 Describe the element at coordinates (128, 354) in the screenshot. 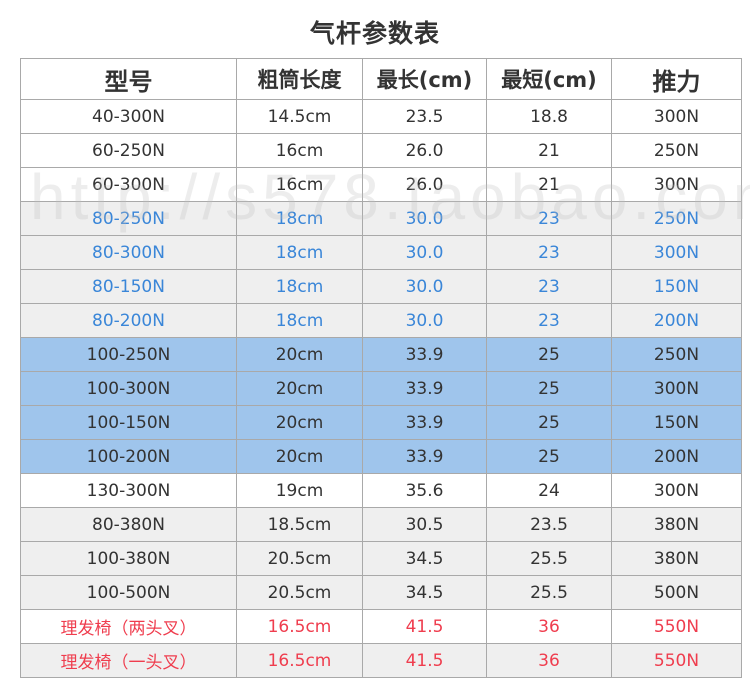

I see `cell-model: 100-250N` at that location.